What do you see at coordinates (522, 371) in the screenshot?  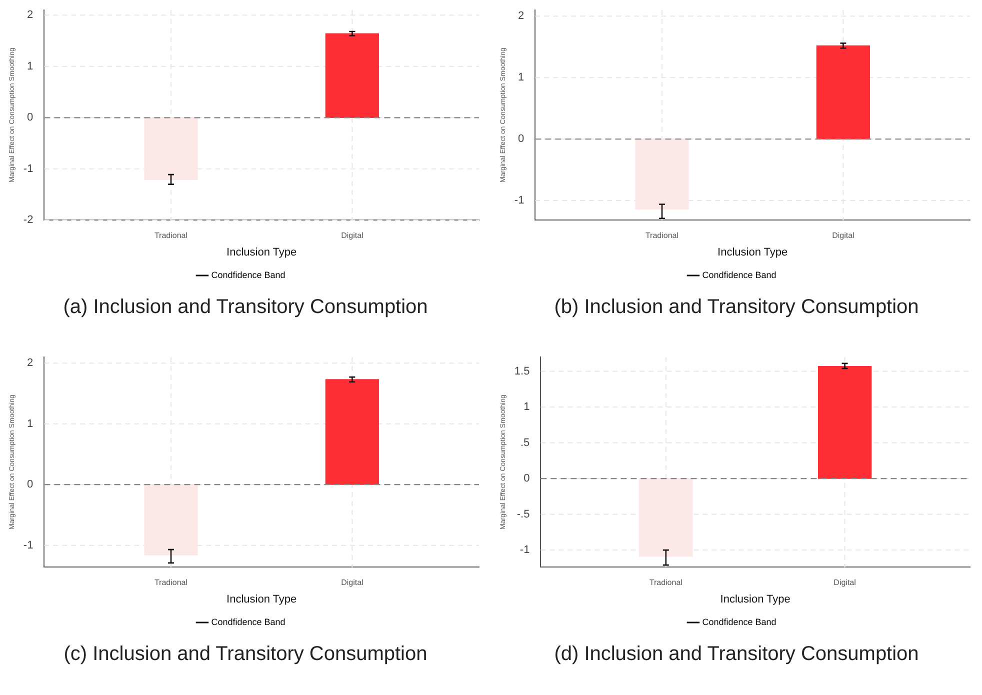 I see `y-tick-label: 1.5` at bounding box center [522, 371].